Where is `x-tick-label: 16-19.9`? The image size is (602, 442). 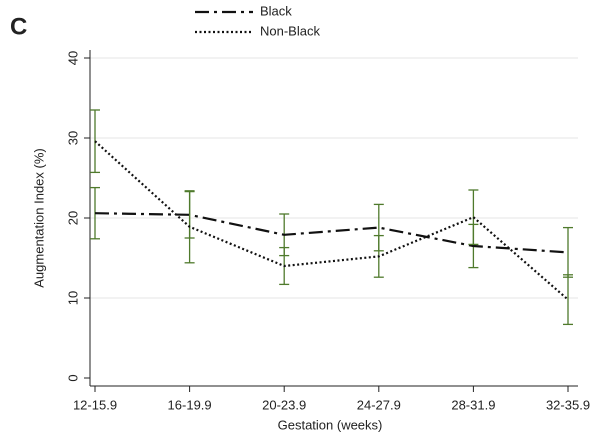 x-tick-label: 16-19.9 is located at coordinates (190, 404).